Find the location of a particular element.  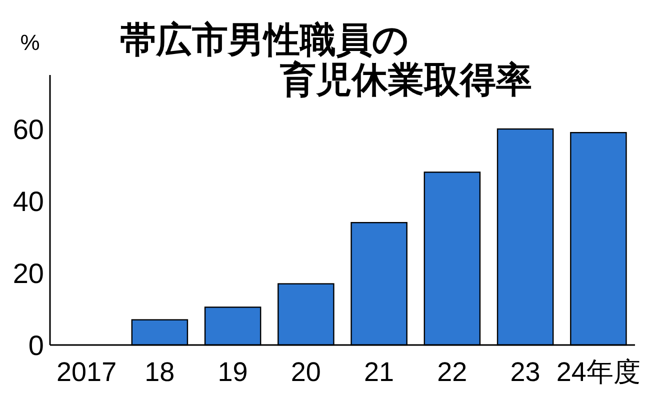

y-tick-label: 60 is located at coordinates (28, 129).